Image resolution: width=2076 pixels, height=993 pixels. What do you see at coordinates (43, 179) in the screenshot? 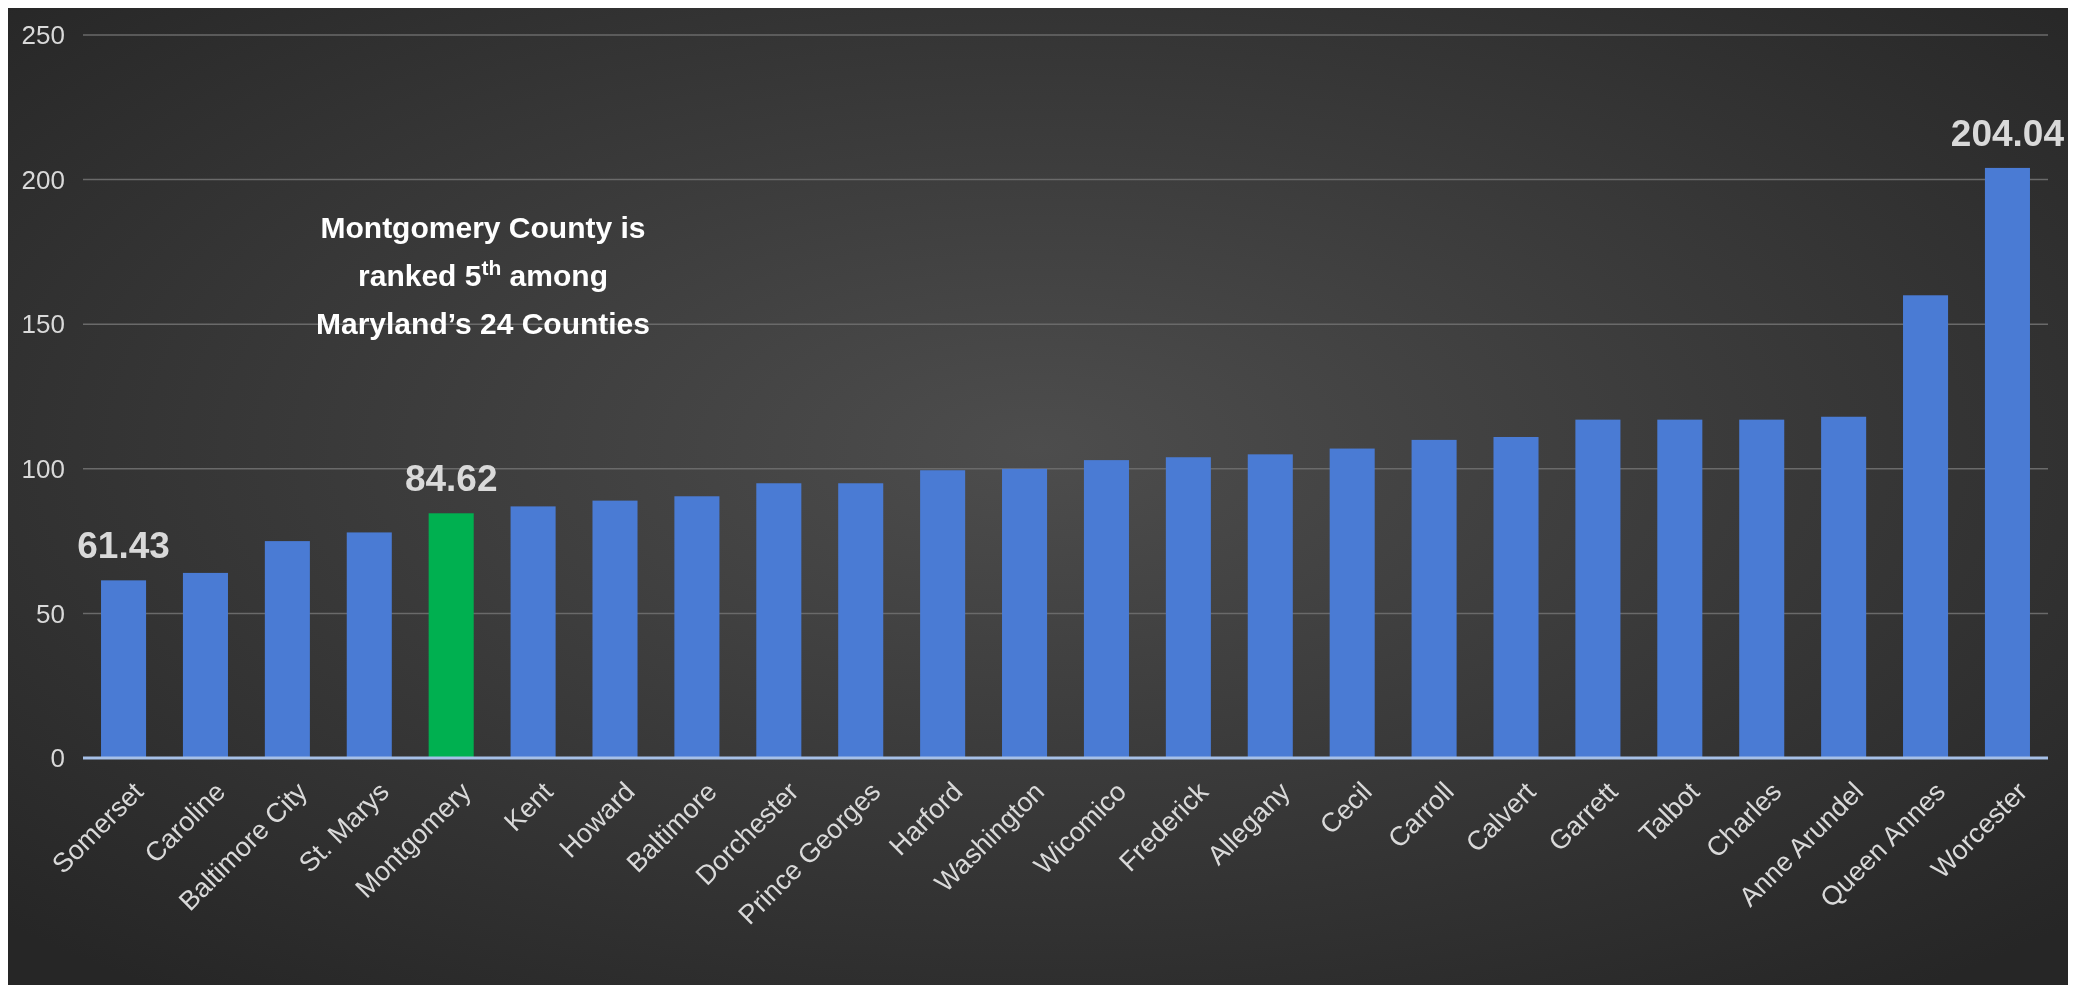
I see `y-tick-label: 200` at bounding box center [43, 179].